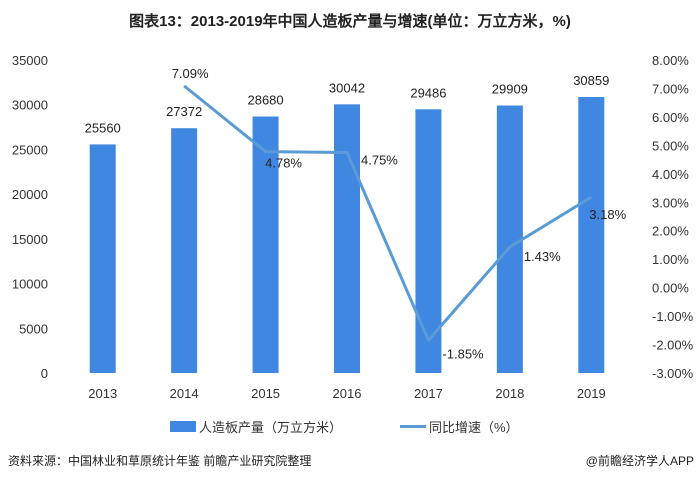  What do you see at coordinates (670, 202) in the screenshot?
I see `right-axis-tick: 3.00%` at bounding box center [670, 202].